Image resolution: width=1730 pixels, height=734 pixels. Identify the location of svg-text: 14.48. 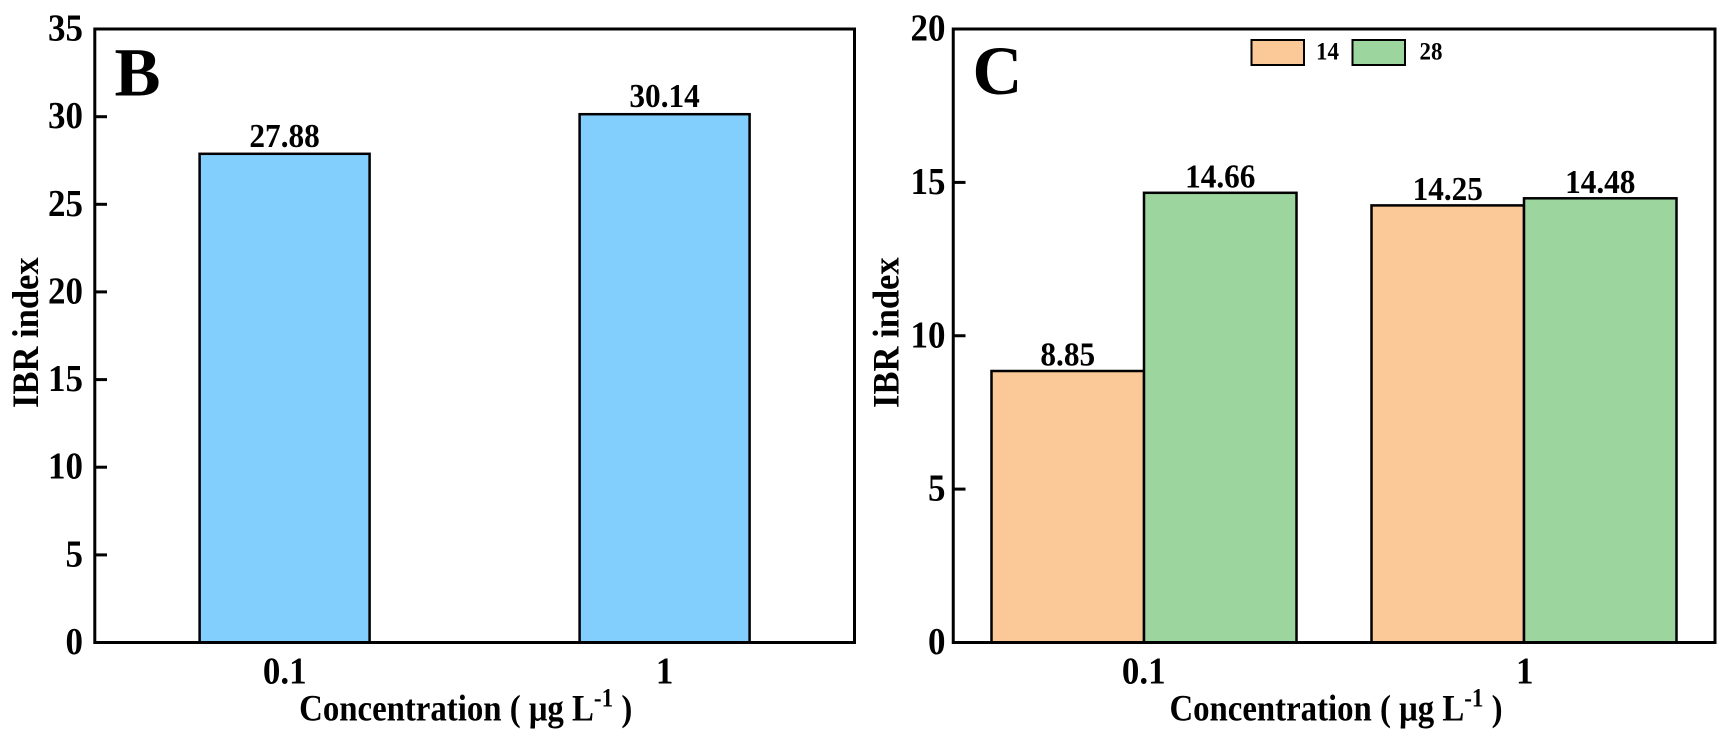
(1600, 182).